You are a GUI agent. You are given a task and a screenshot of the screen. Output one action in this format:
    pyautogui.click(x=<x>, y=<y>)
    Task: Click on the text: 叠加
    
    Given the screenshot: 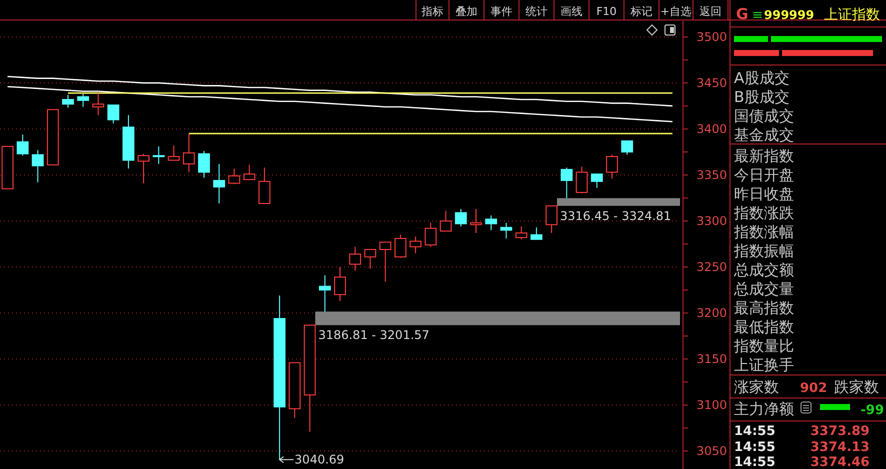 What is the action you would take?
    pyautogui.click(x=467, y=11)
    